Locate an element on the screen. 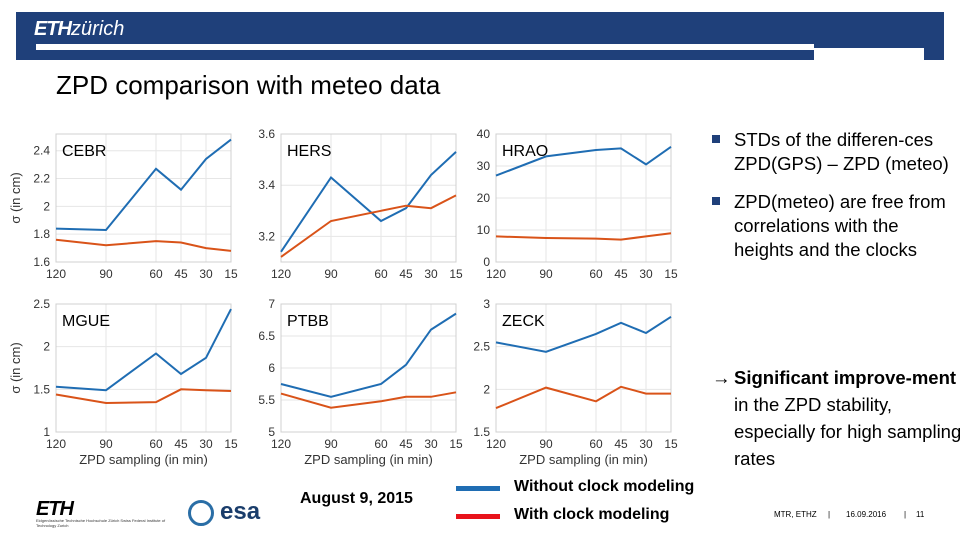 Image resolution: width=960 pixels, height=540 pixels. slide-title: ZPD comparison with meteo data is located at coordinates (248, 85).